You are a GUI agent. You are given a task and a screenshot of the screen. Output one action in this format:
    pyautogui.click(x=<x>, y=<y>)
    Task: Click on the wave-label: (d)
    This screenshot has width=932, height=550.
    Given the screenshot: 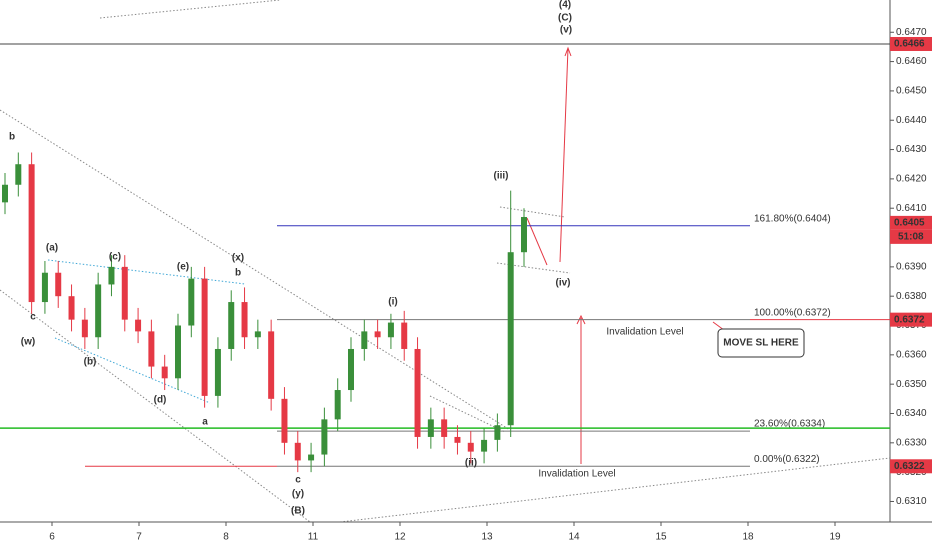 What is the action you would take?
    pyautogui.click(x=160, y=400)
    